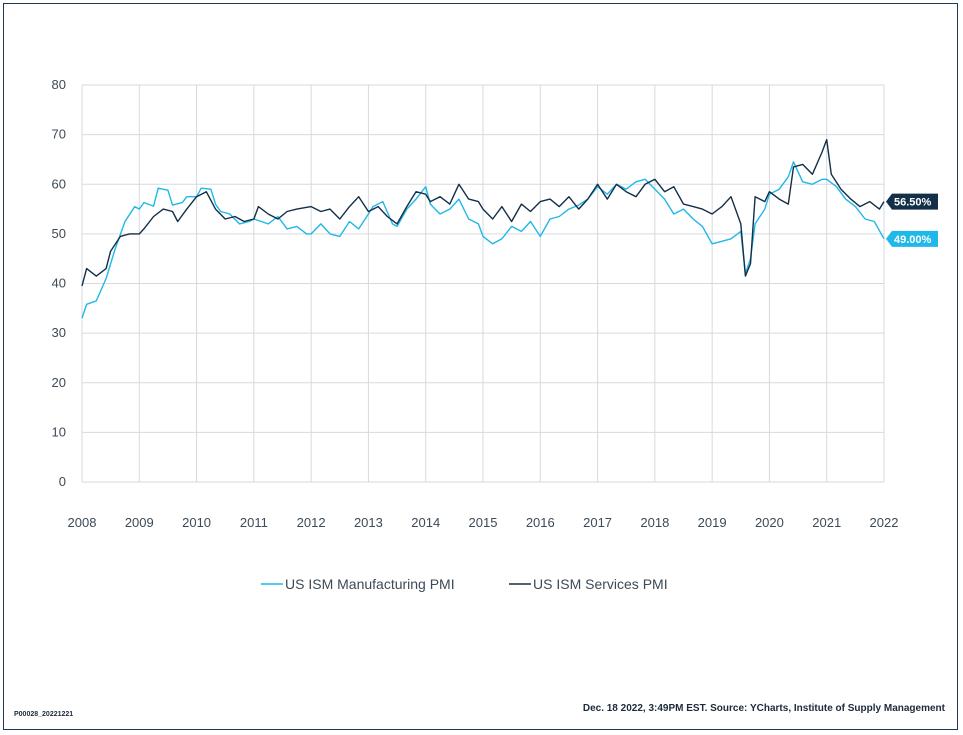 Image resolution: width=963 pixels, height=735 pixels. Describe the element at coordinates (597, 522) in the screenshot. I see `x-tick-label: 2017` at that location.